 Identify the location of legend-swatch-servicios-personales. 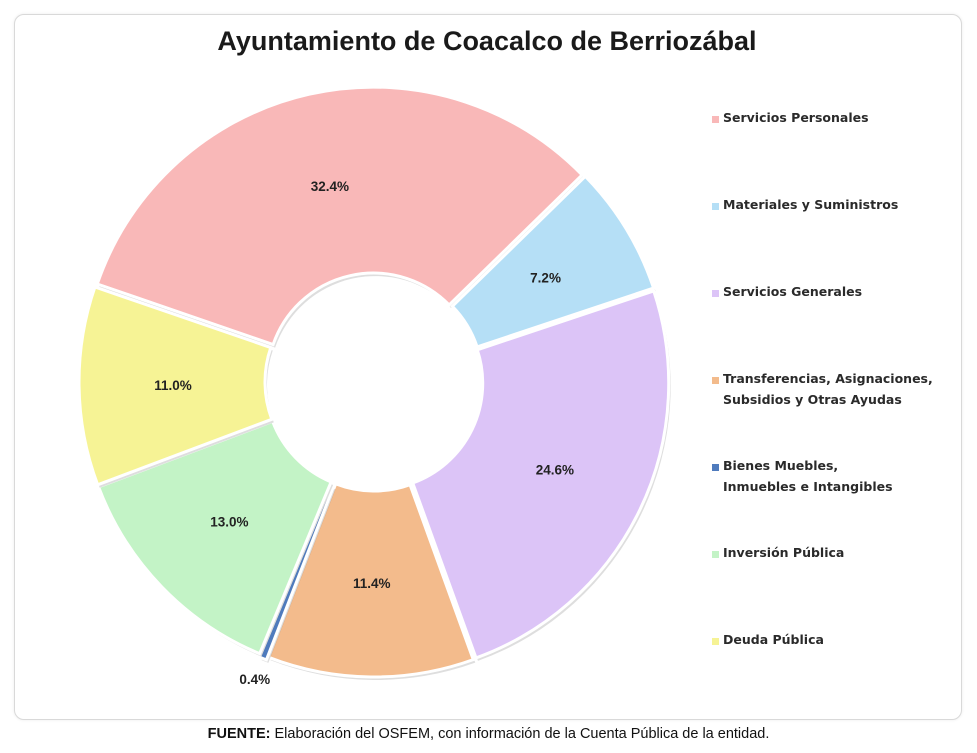
(715, 119).